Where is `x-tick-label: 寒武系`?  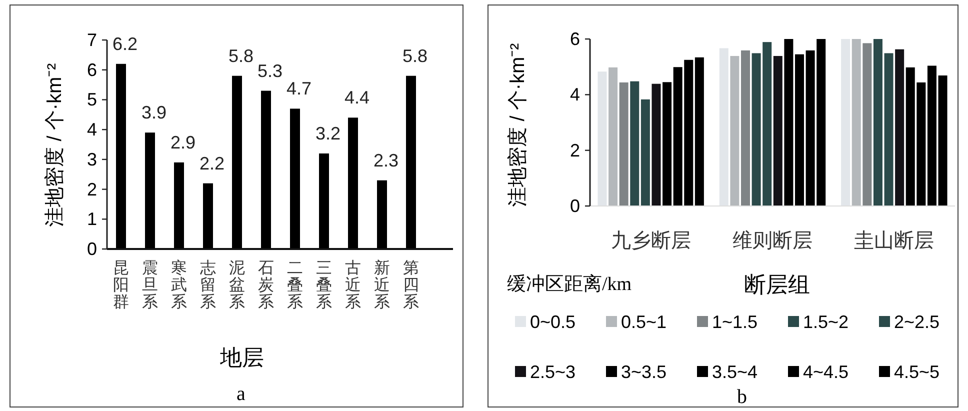
x-tick-label: 寒武系 is located at coordinates (179, 285).